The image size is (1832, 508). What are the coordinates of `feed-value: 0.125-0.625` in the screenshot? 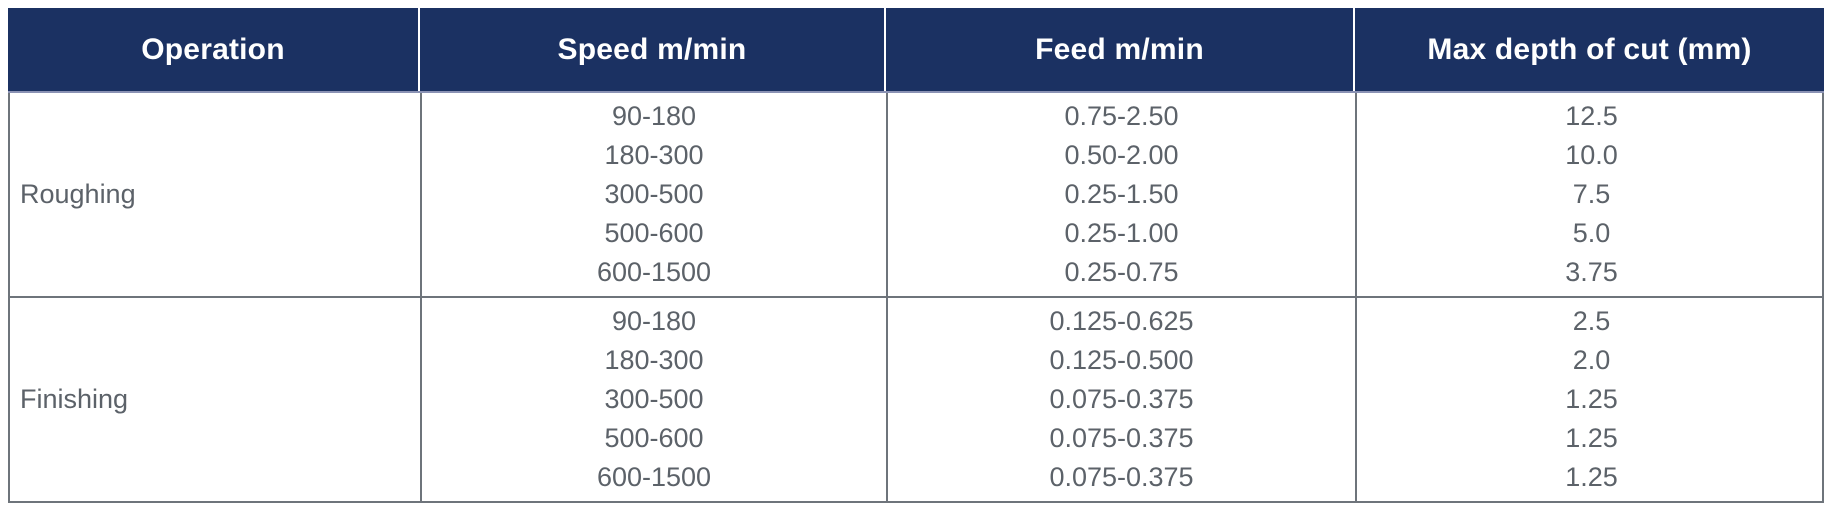 It's located at (1121, 321).